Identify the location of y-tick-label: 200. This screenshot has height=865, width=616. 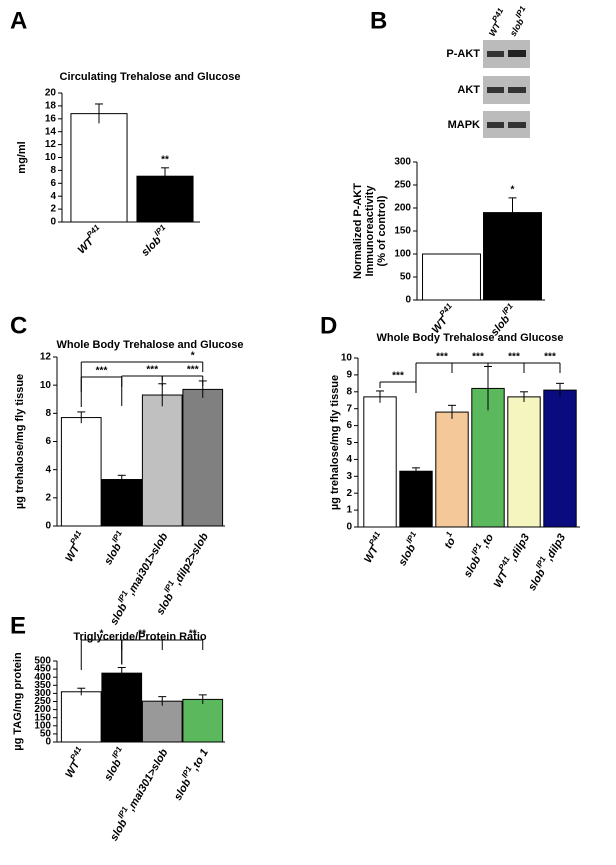
(42, 709).